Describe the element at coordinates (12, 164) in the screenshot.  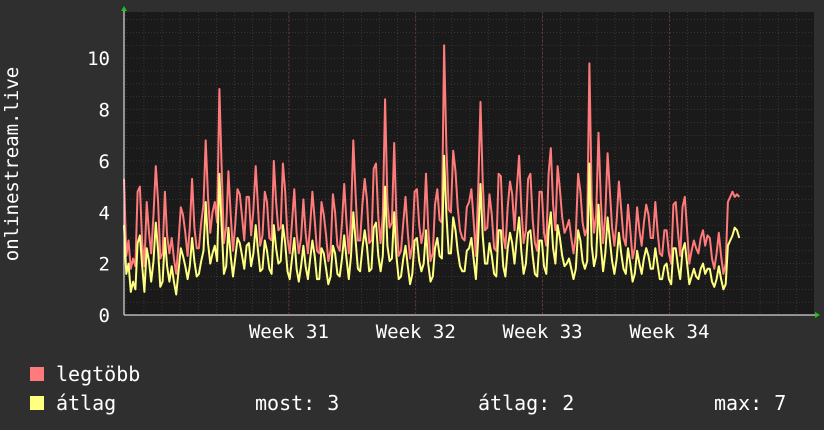
I see `y-axis-label: onlinestream.live` at that location.